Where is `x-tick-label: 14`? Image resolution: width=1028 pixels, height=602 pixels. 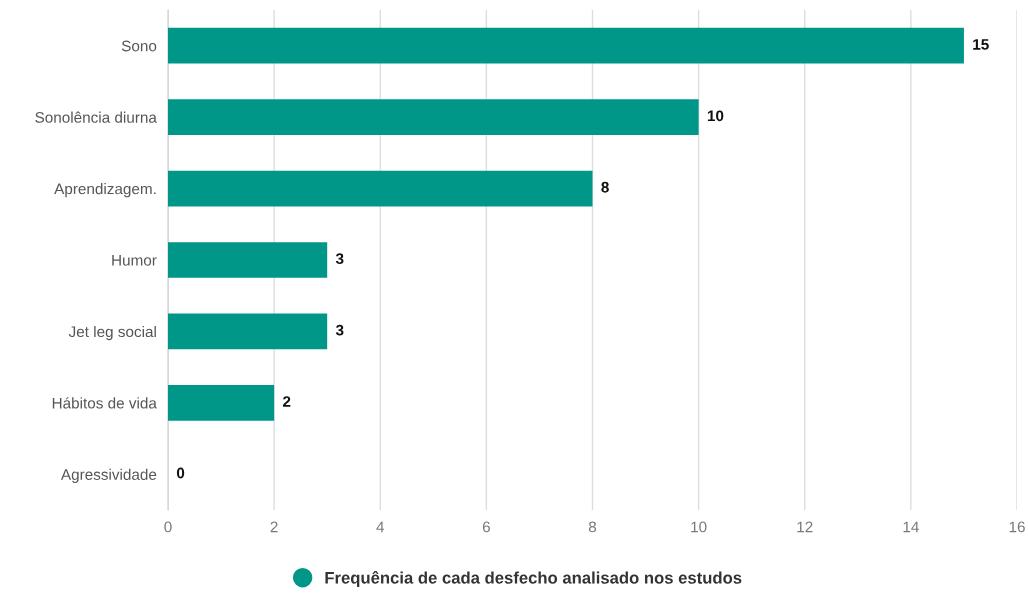 x-tick-label: 14 is located at coordinates (911, 527).